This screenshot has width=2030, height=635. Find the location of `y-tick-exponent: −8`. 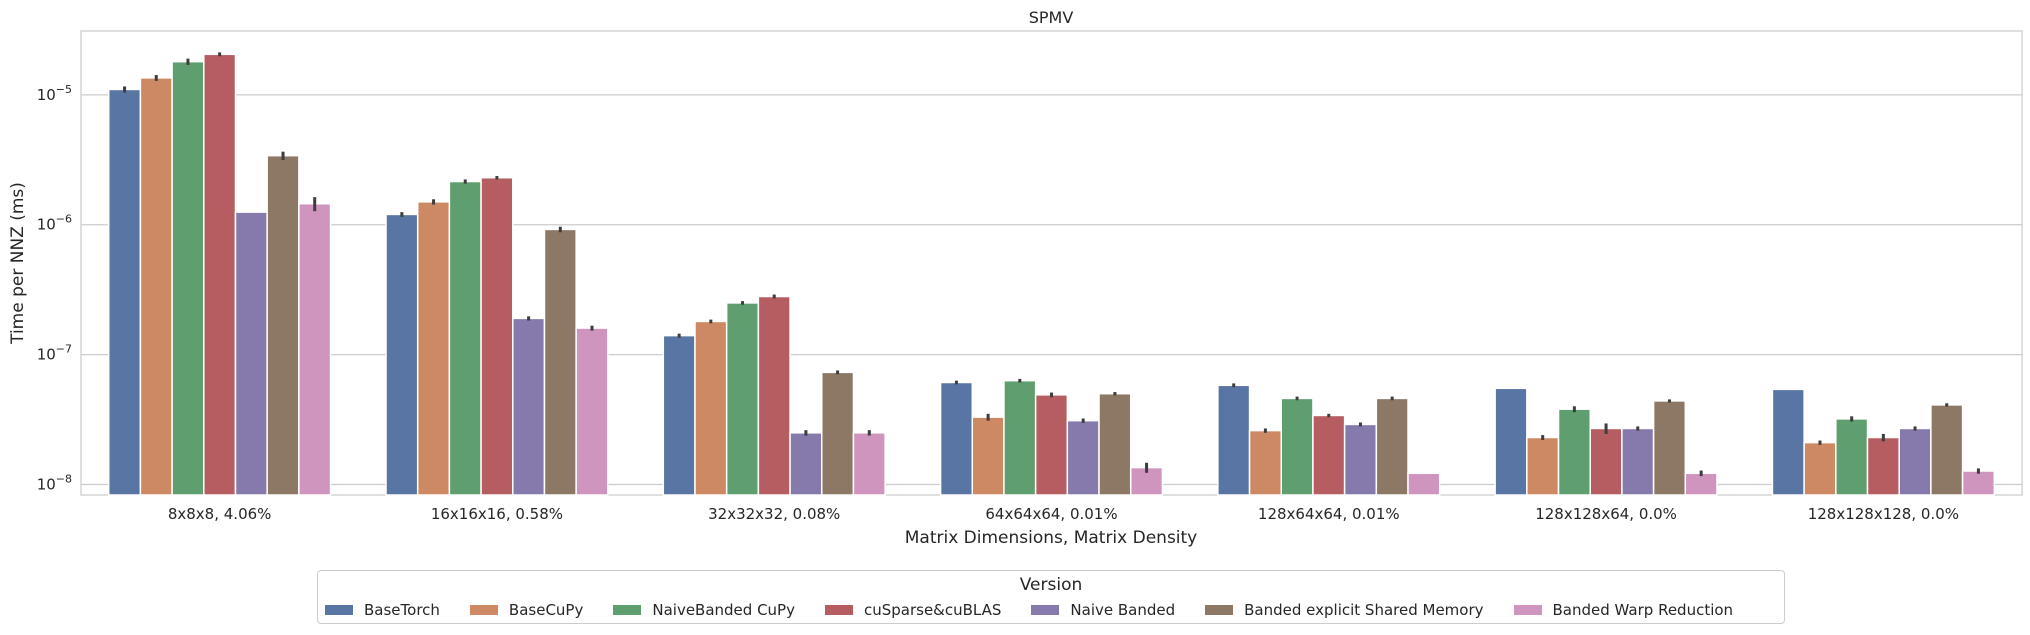

y-tick-exponent: −8 is located at coordinates (64, 478).